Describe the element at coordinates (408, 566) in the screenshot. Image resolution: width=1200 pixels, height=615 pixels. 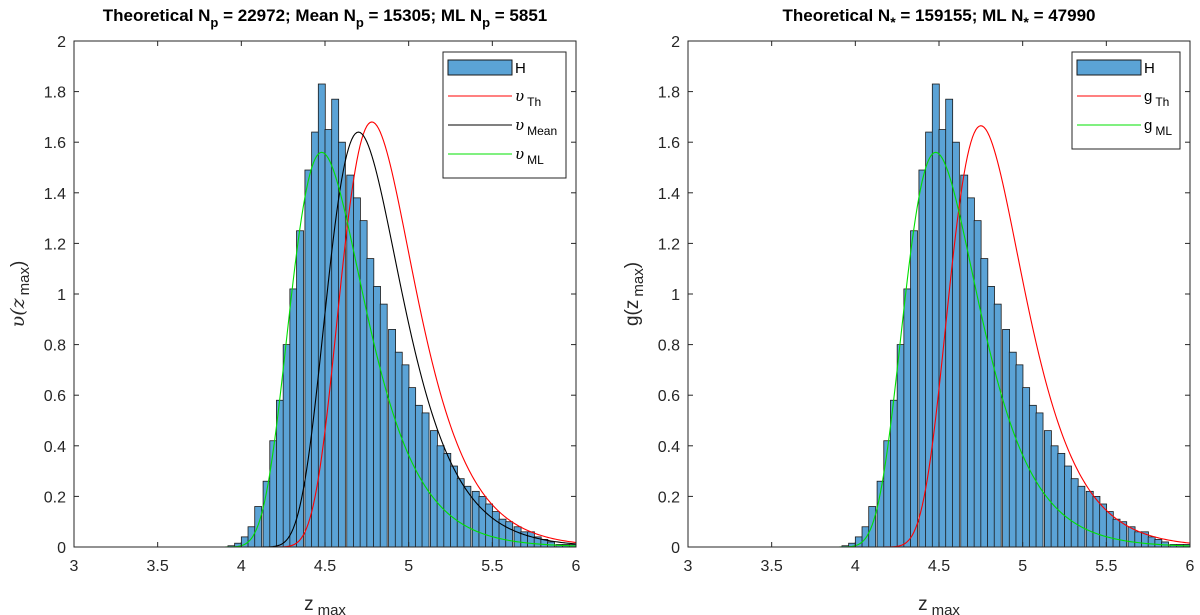
I see `x-tick-label: 5` at that location.